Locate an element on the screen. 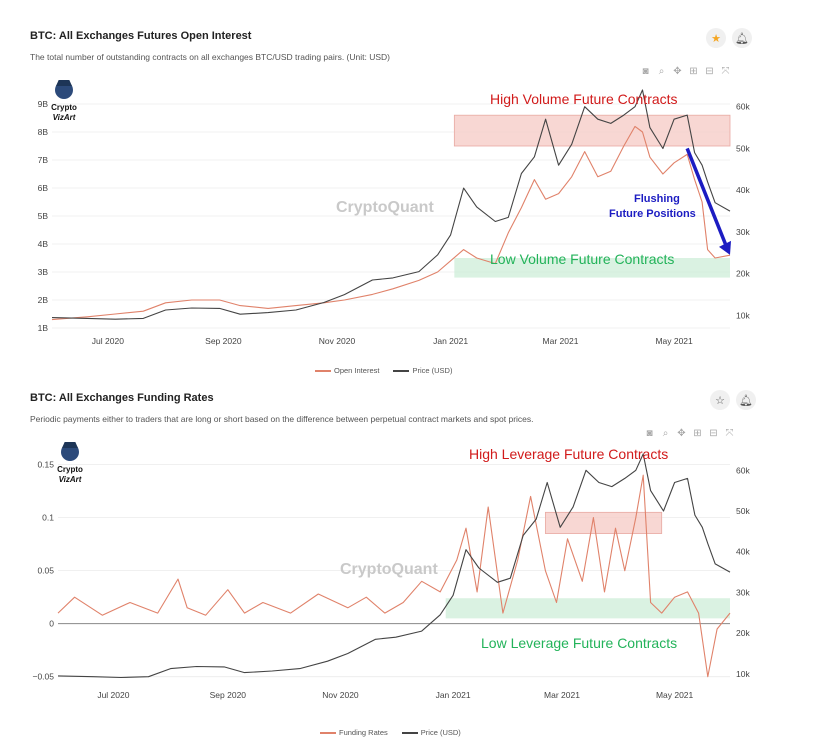  chart1-legend: Open Interest Price (USD) is located at coordinates (383, 370).